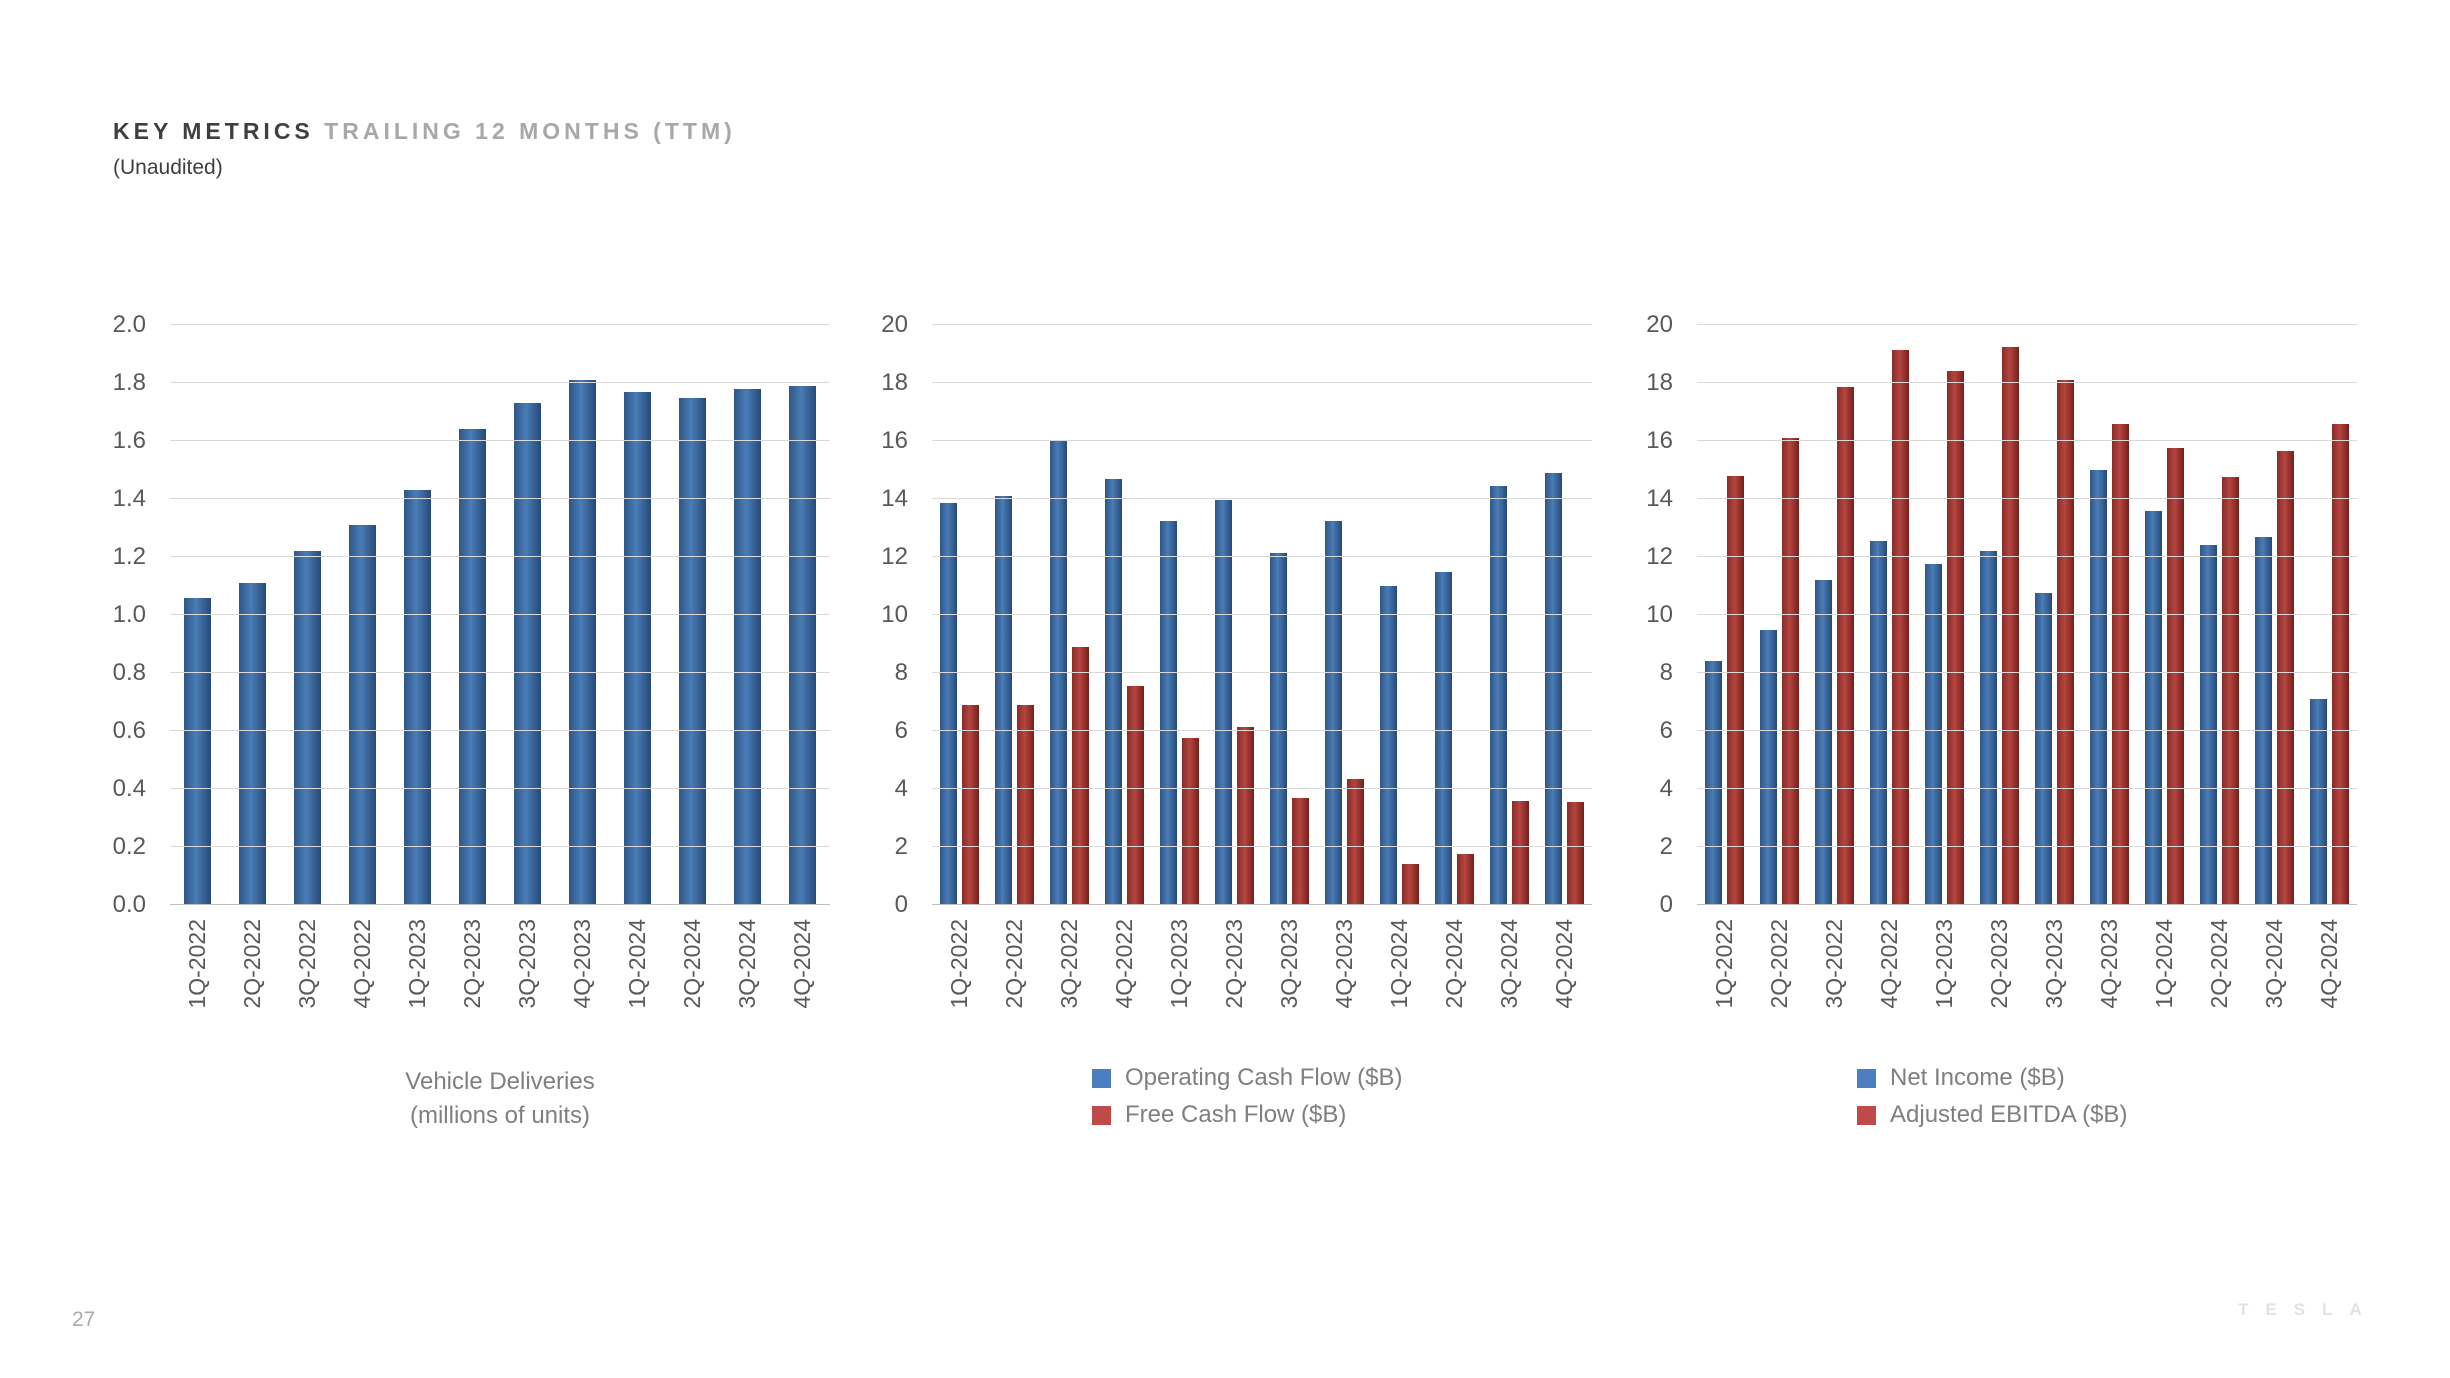 This screenshot has height=1378, width=2450. Describe the element at coordinates (894, 498) in the screenshot. I see `y-tick-label: 14` at that location.